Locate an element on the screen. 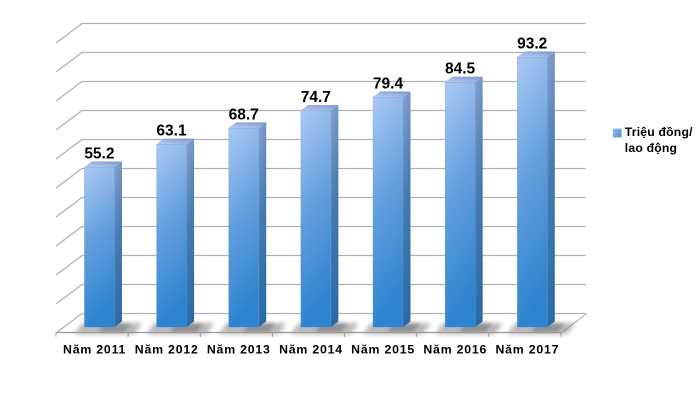 Image resolution: width=700 pixels, height=400 pixels. svg-text: lao động is located at coordinates (651, 148).